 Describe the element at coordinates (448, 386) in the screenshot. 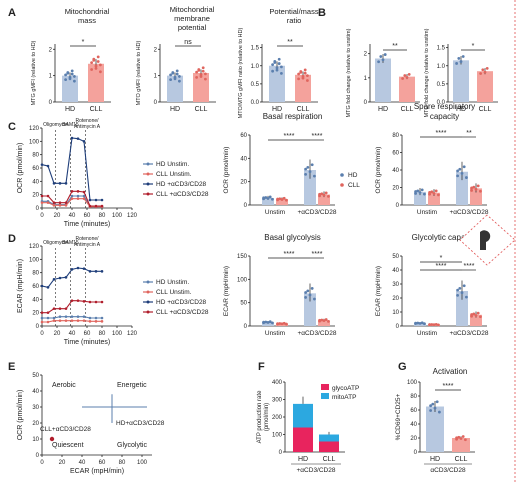

I see `panel-g-significance: ****` at that location.